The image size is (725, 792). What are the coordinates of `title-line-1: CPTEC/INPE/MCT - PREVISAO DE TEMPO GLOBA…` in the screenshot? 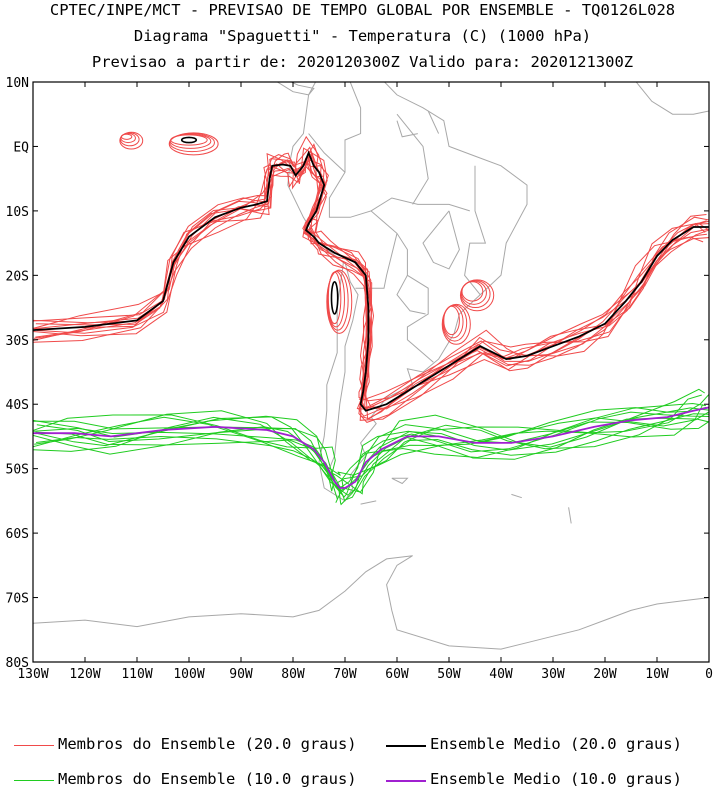 It's located at (362, 10).